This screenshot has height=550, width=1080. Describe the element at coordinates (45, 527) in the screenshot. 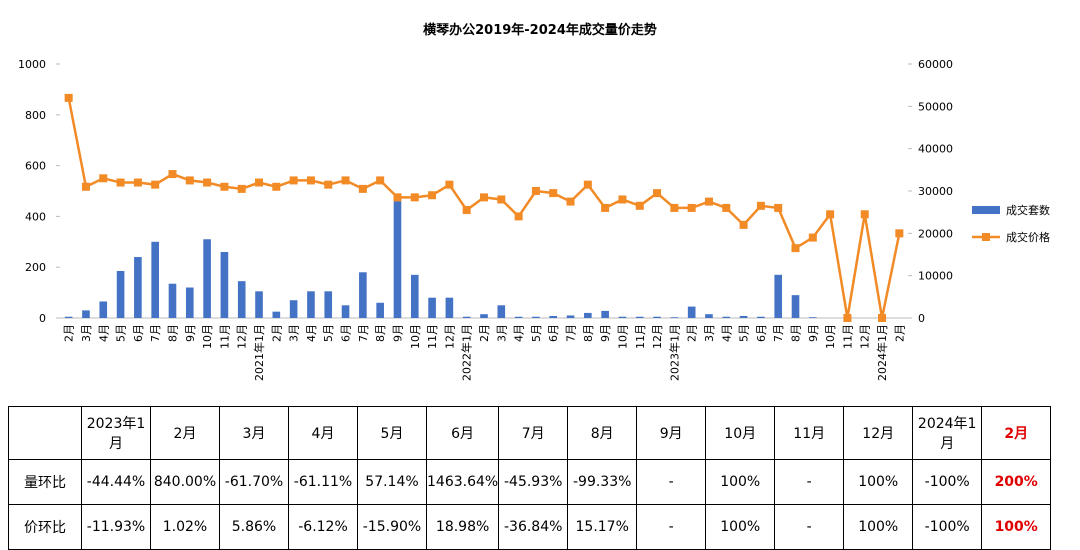

I see `table-cell: 价环比` at that location.